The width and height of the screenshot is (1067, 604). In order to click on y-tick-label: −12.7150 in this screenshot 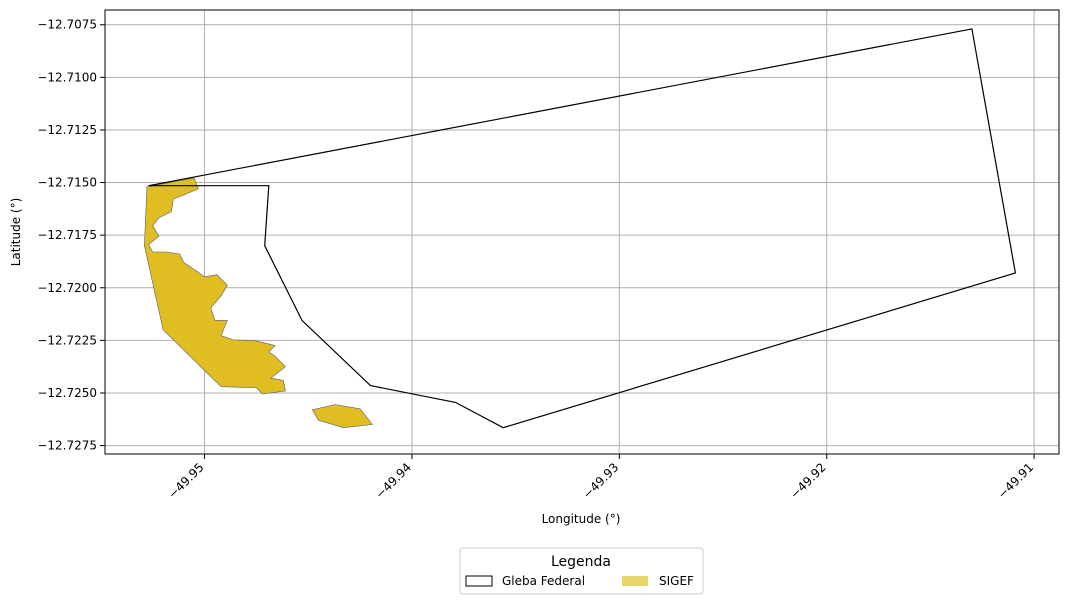, I will do `click(67, 183)`.